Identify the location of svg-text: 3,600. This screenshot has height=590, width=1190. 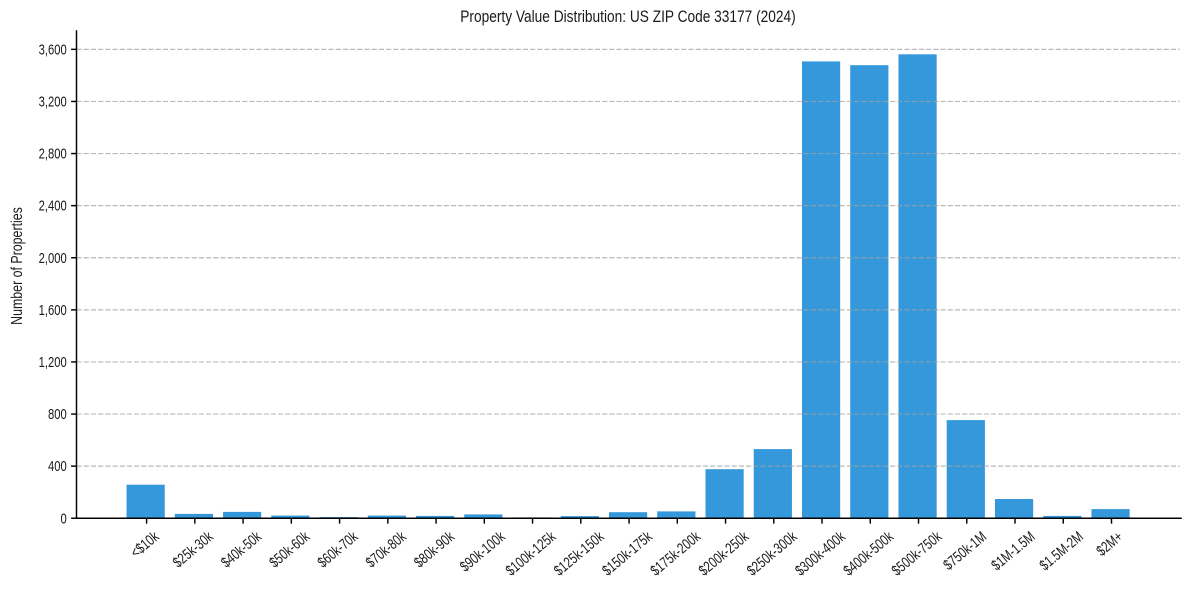
(53, 49).